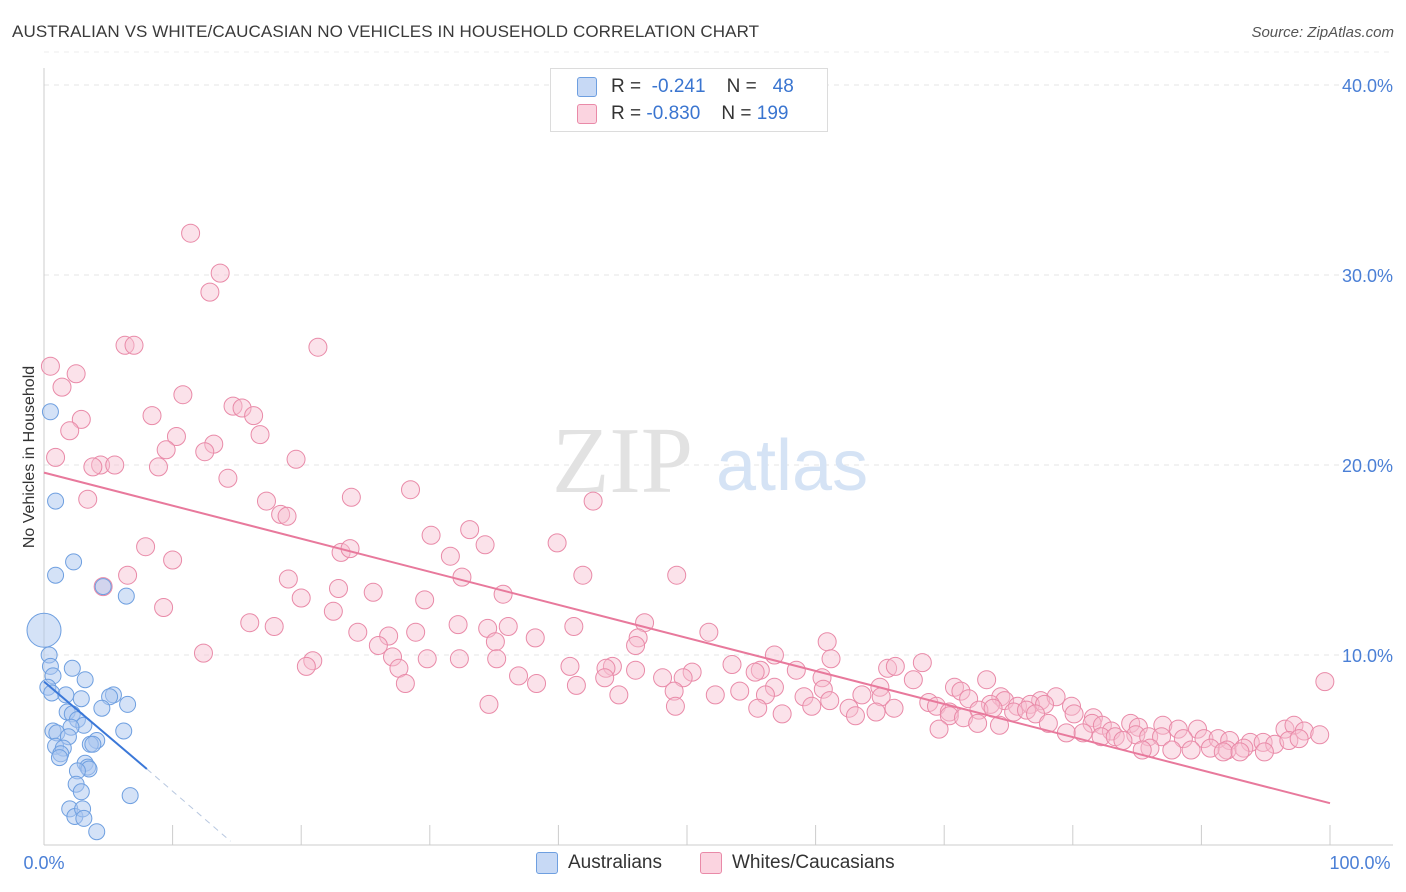  I want to click on legend-row-whites: R = -0.830 N = 199, so click(682, 114).